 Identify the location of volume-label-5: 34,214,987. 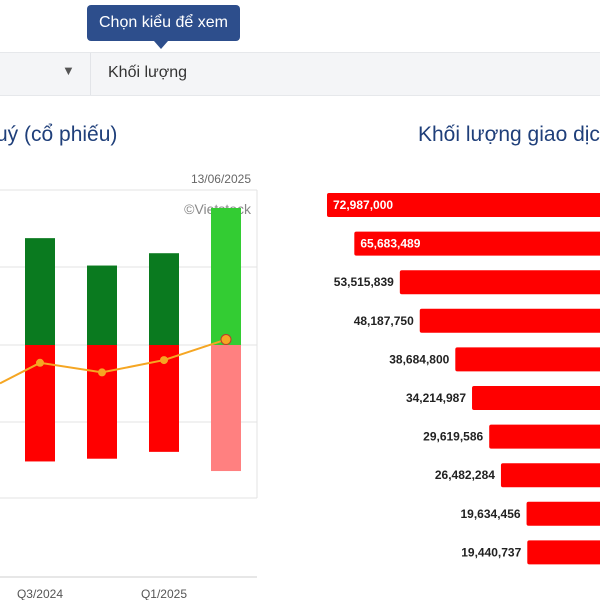
(436, 398).